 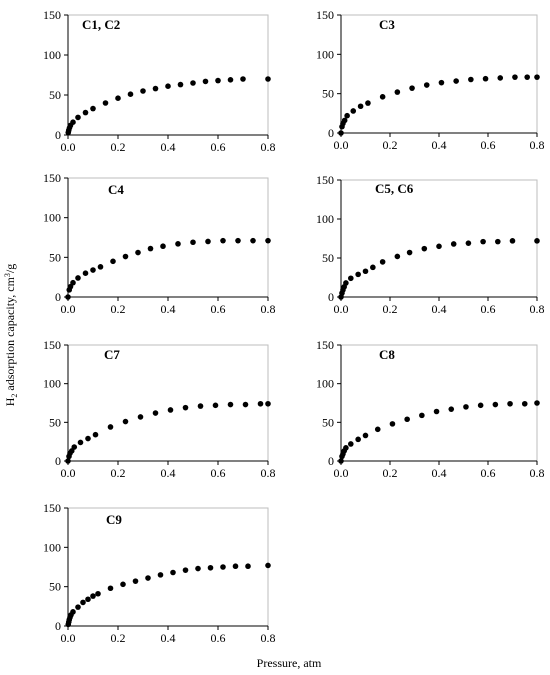 What do you see at coordinates (159, 409) in the screenshot?
I see `chart-panel: 0.0 0.2 0.4 0.6 0.8 0 50 100 150 C7` at bounding box center [159, 409].